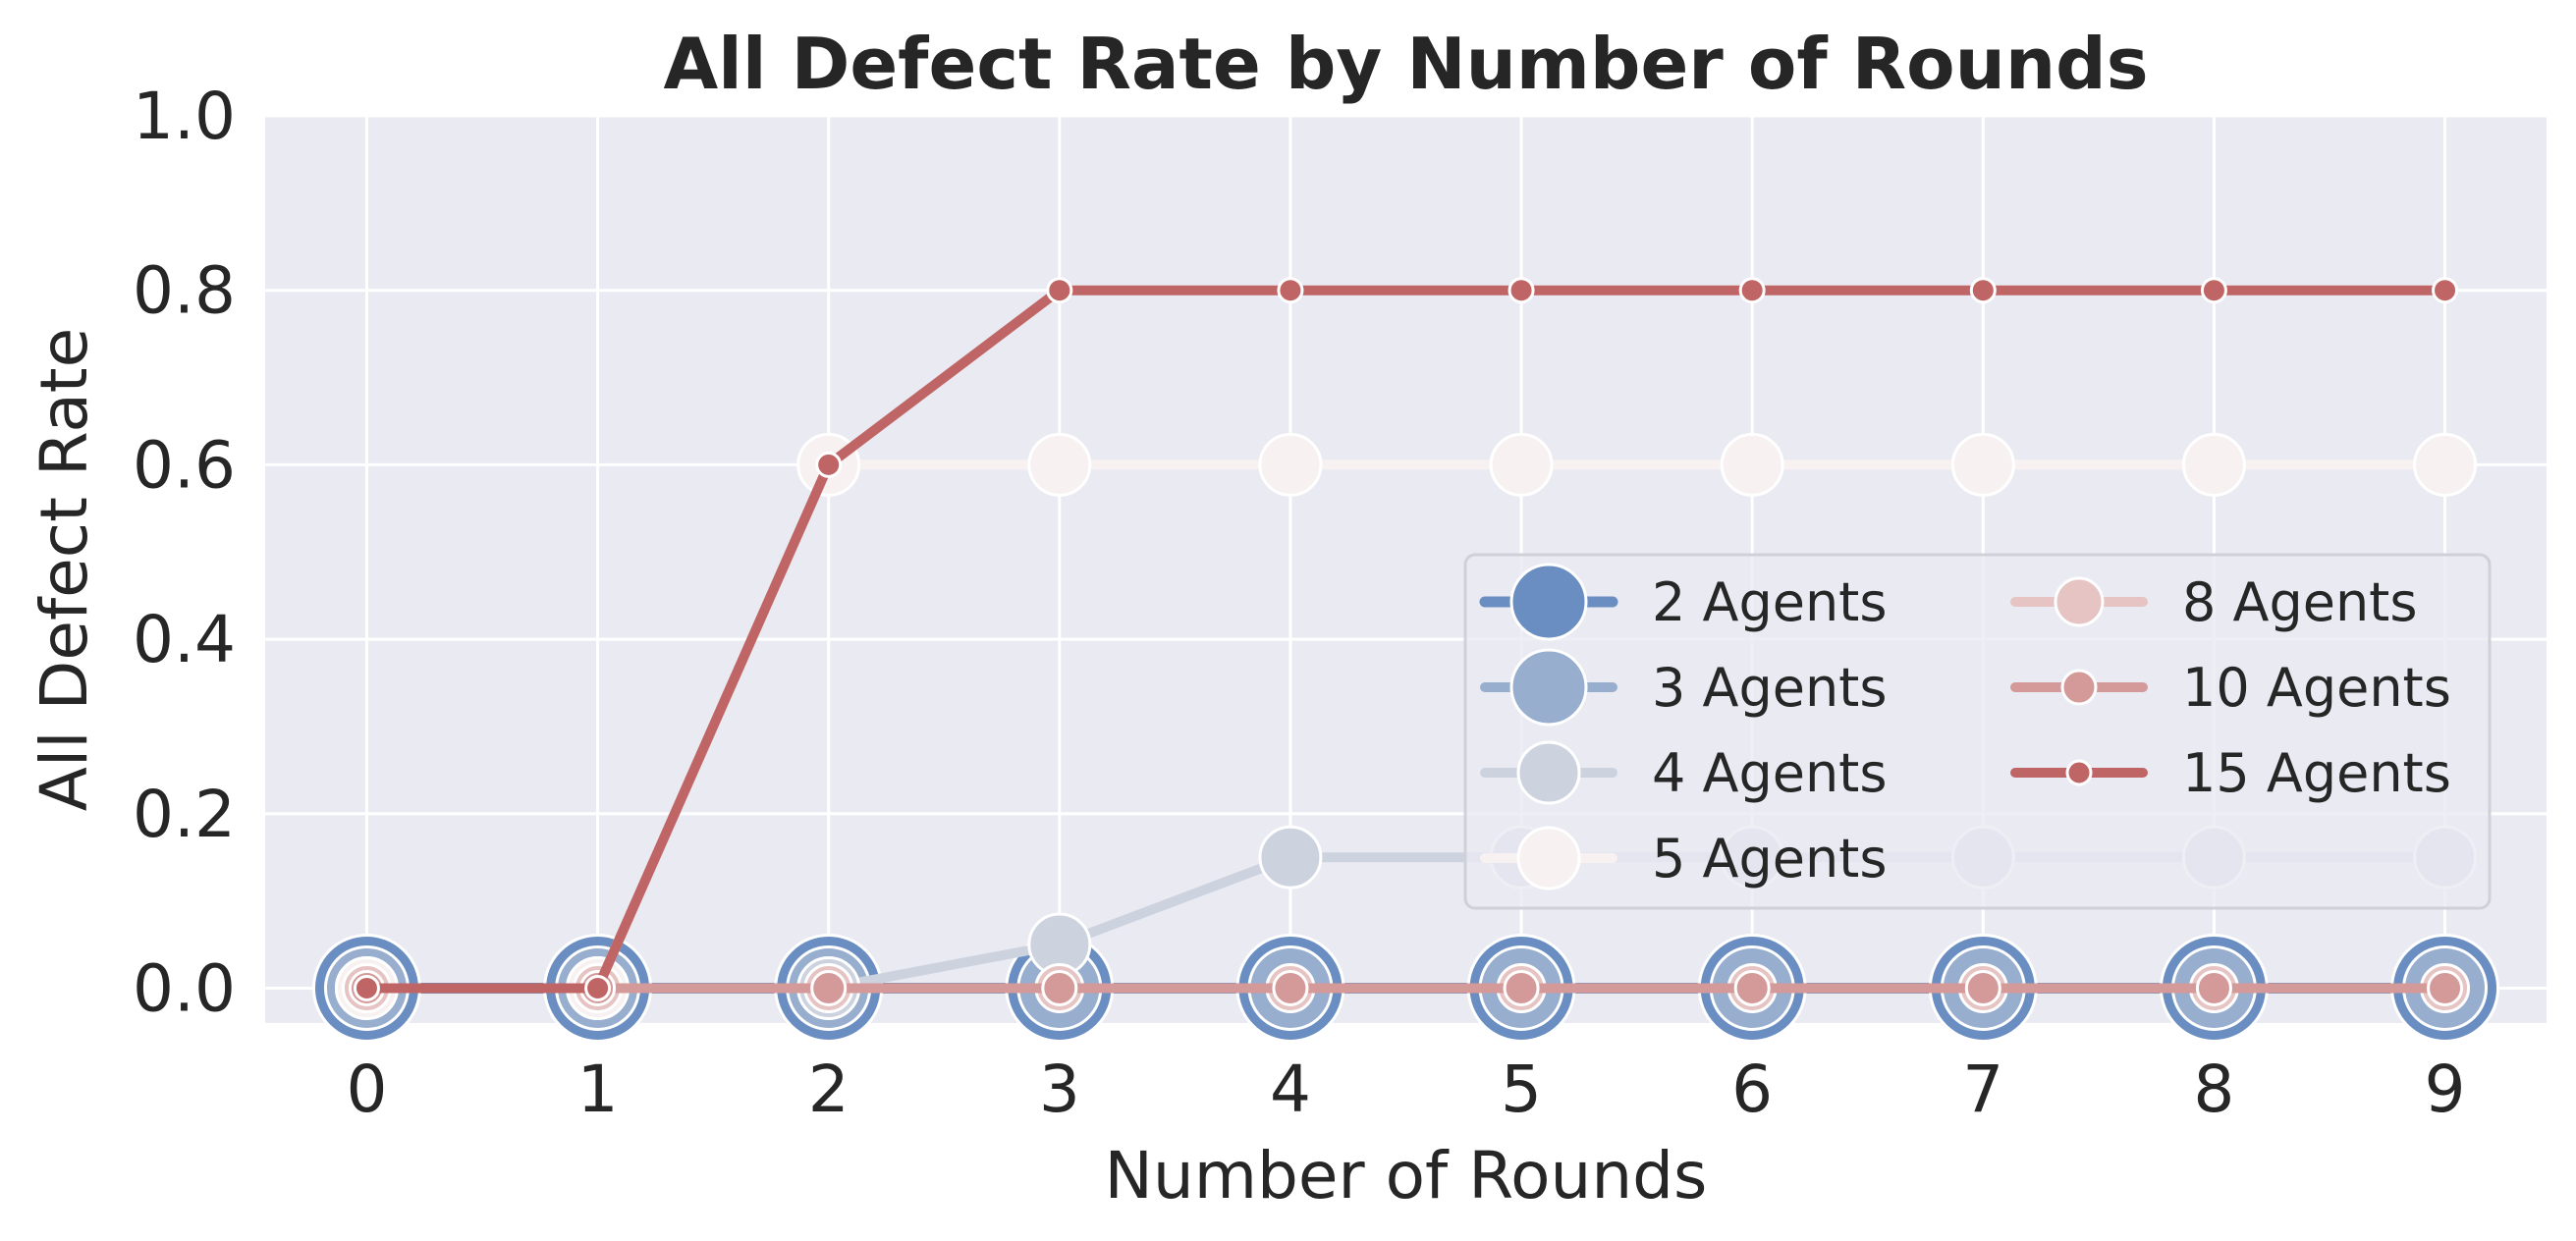  What do you see at coordinates (1770, 602) in the screenshot?
I see `legend-label: 2 Agents` at bounding box center [1770, 602].